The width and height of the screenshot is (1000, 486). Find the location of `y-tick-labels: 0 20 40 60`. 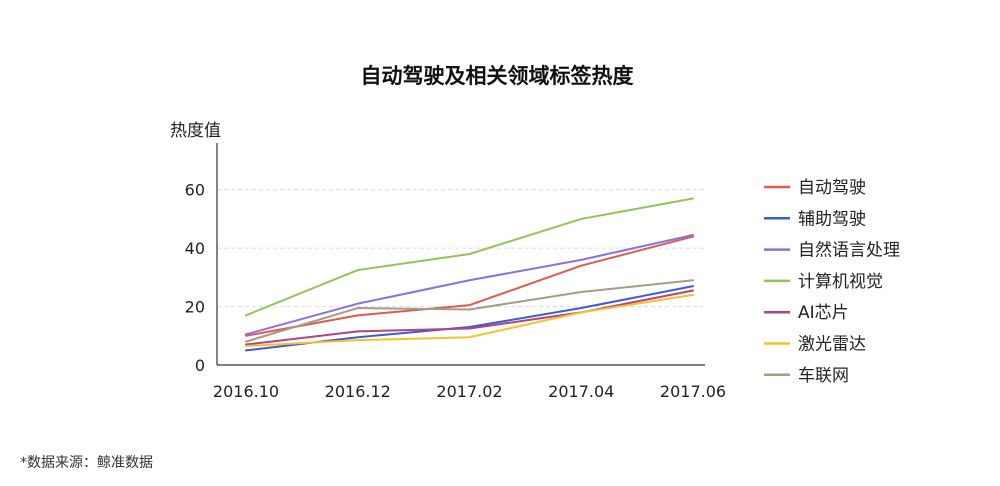

y-tick-labels: 0 20 40 60 is located at coordinates (195, 278).